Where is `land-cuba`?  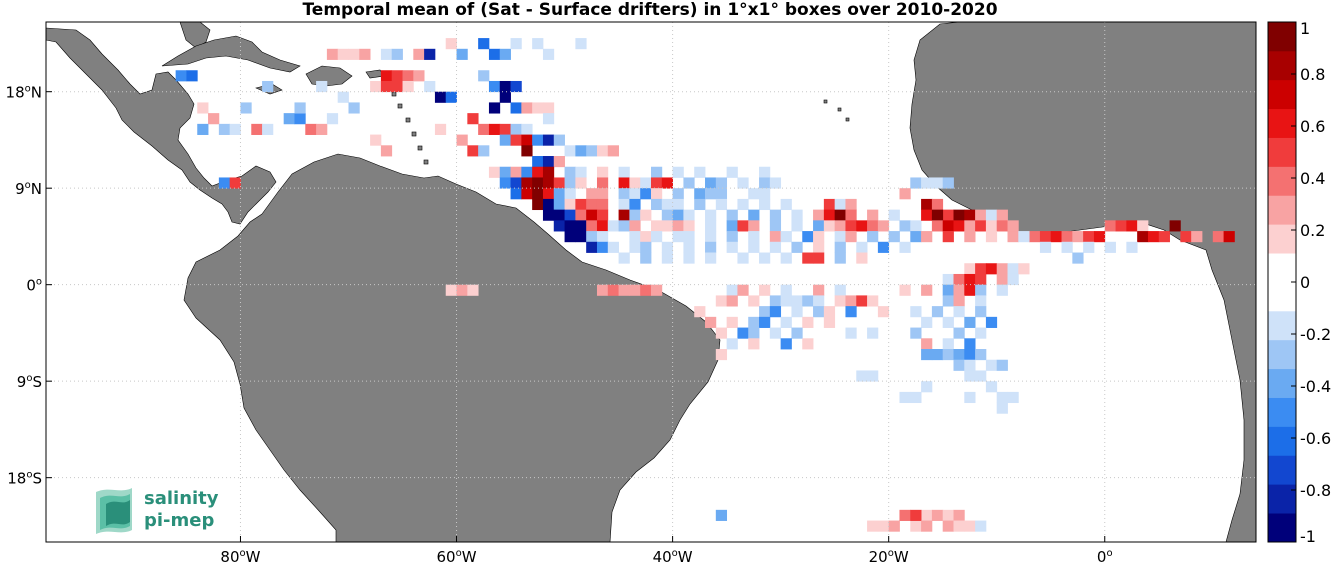
land-cuba is located at coordinates (231, 54).